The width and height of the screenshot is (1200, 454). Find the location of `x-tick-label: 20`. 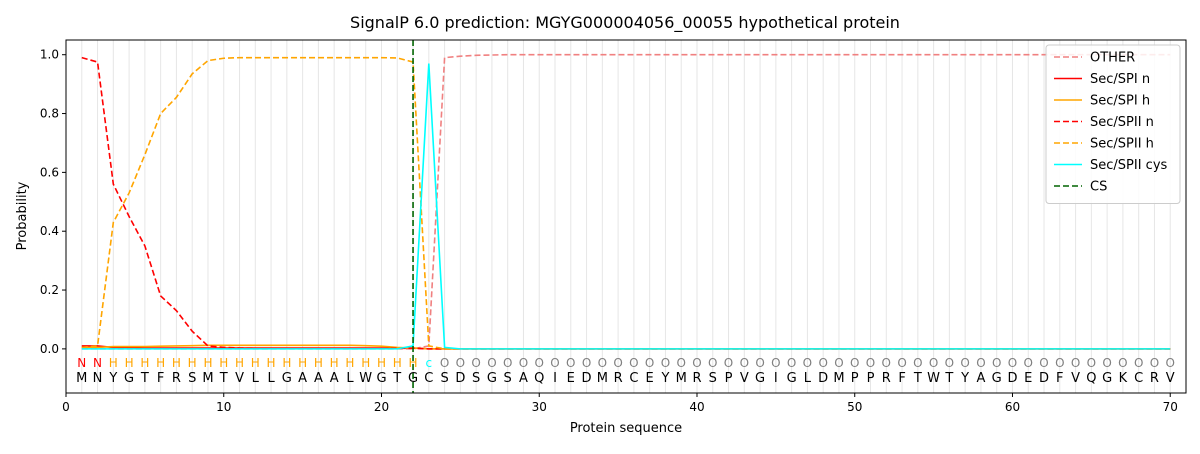

x-tick-label: 20 is located at coordinates (381, 407).